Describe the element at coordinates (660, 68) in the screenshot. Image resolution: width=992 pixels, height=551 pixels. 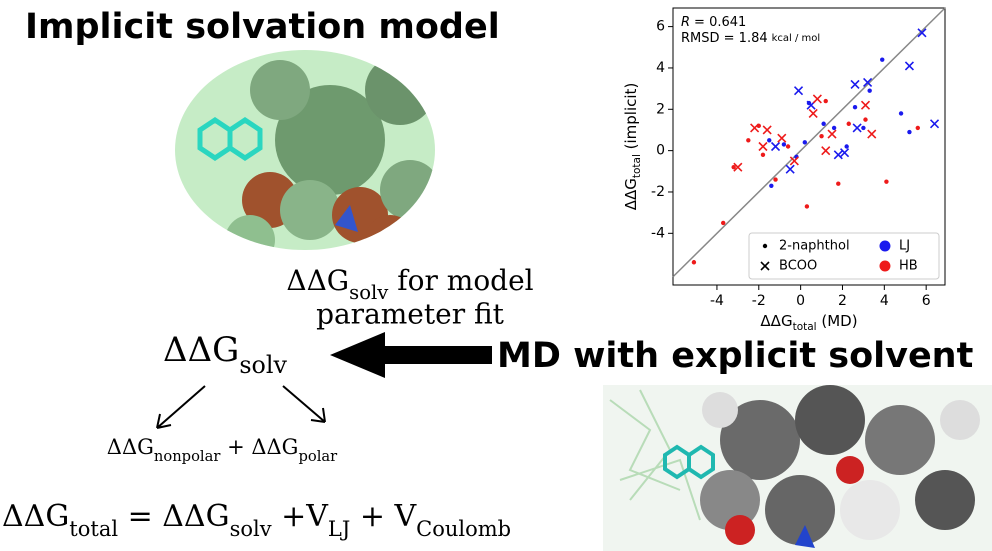
I see `y-tick-label: 4` at that location.